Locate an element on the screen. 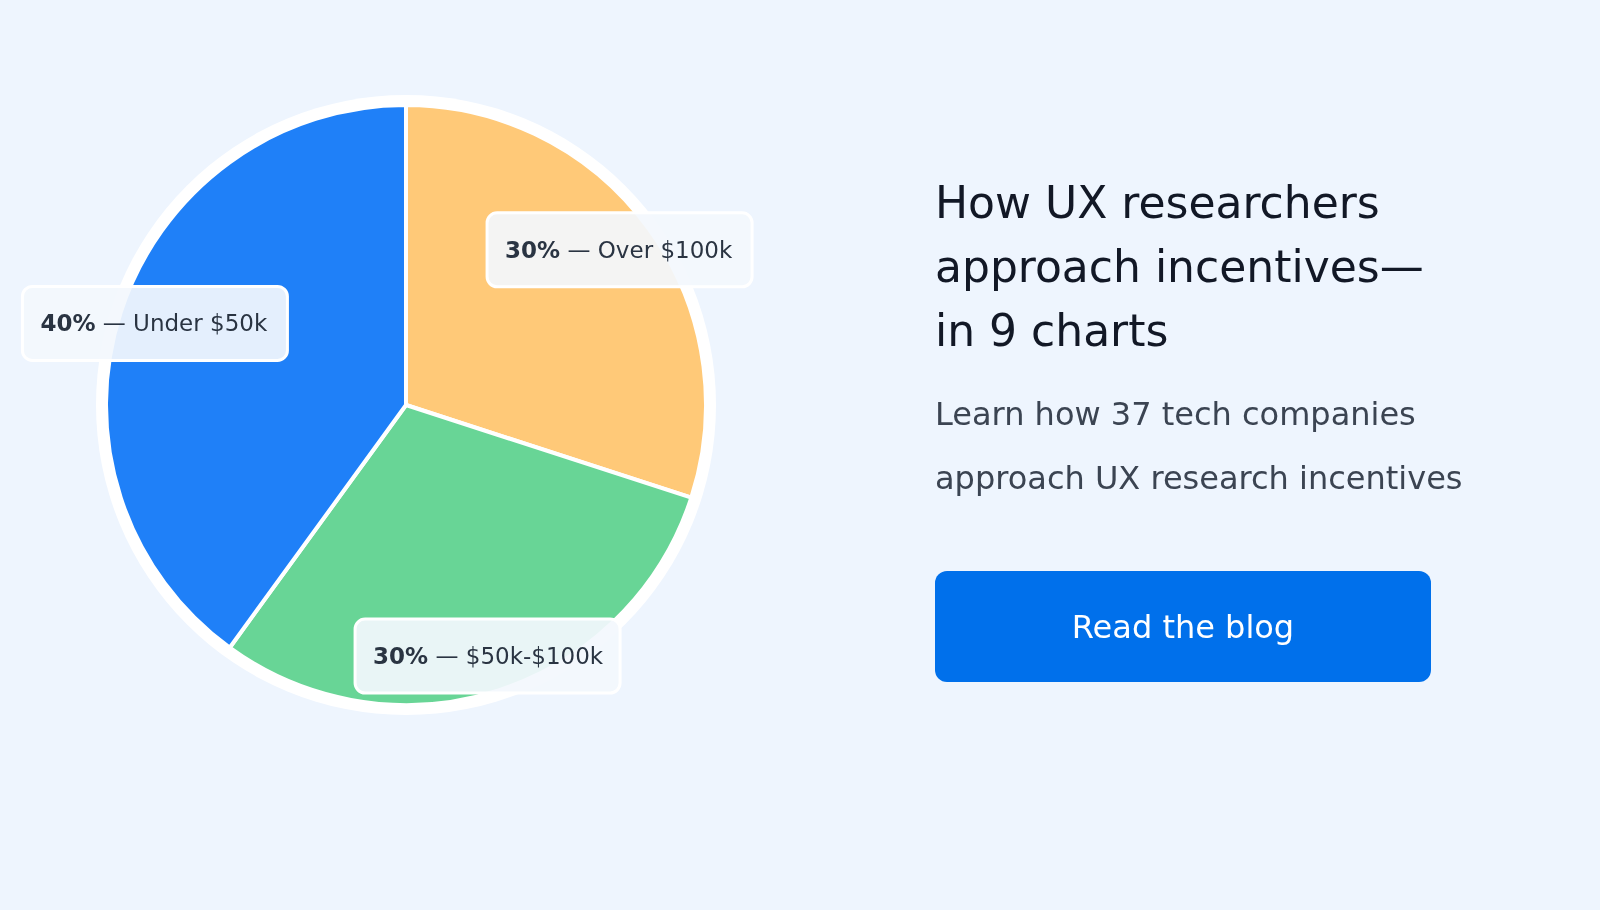  slice-label: — $50k-$100k is located at coordinates (516, 656).